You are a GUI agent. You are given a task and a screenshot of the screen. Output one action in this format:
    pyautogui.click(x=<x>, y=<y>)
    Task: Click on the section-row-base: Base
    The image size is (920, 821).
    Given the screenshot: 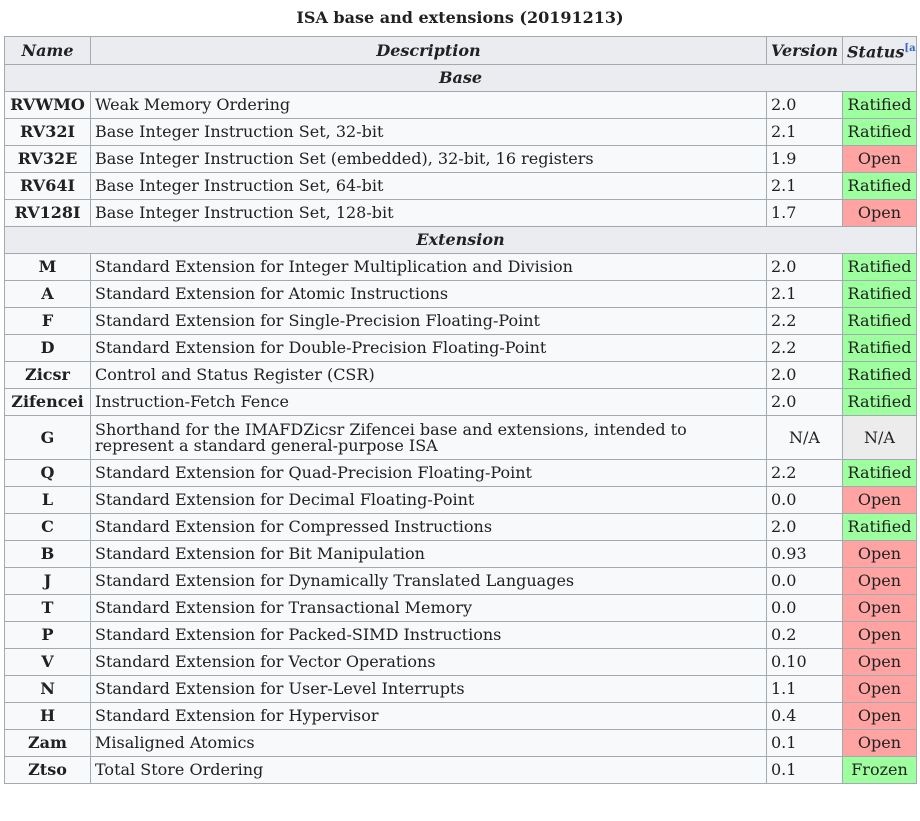 What is the action you would take?
    pyautogui.click(x=460, y=78)
    